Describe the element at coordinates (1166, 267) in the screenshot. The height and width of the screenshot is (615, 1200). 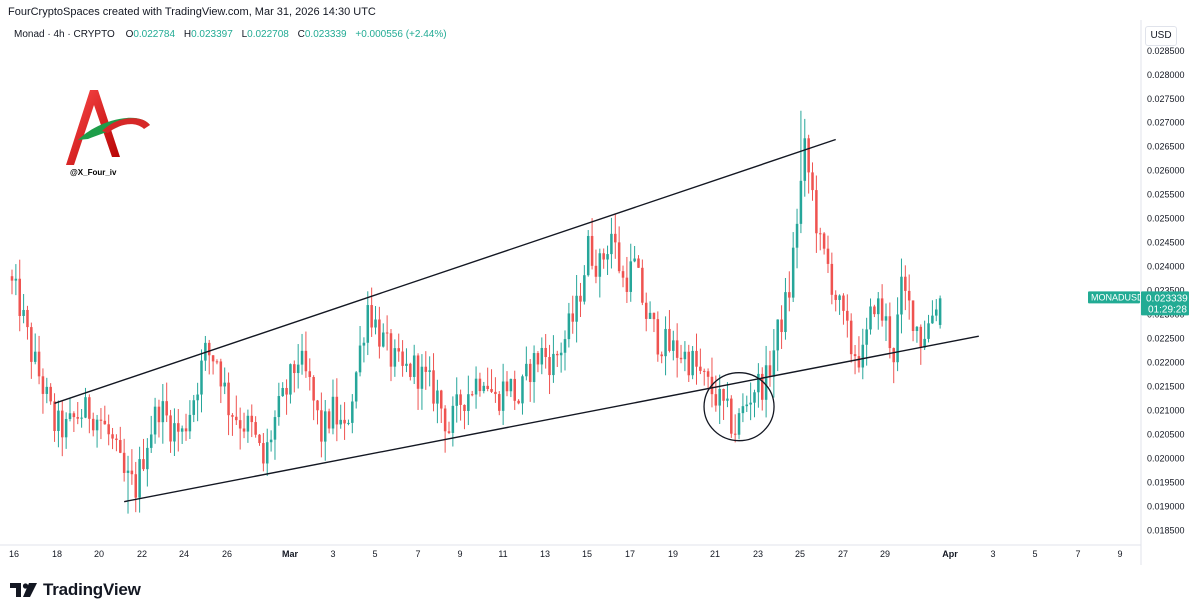
I see `price-tick-label: 0.024000` at that location.